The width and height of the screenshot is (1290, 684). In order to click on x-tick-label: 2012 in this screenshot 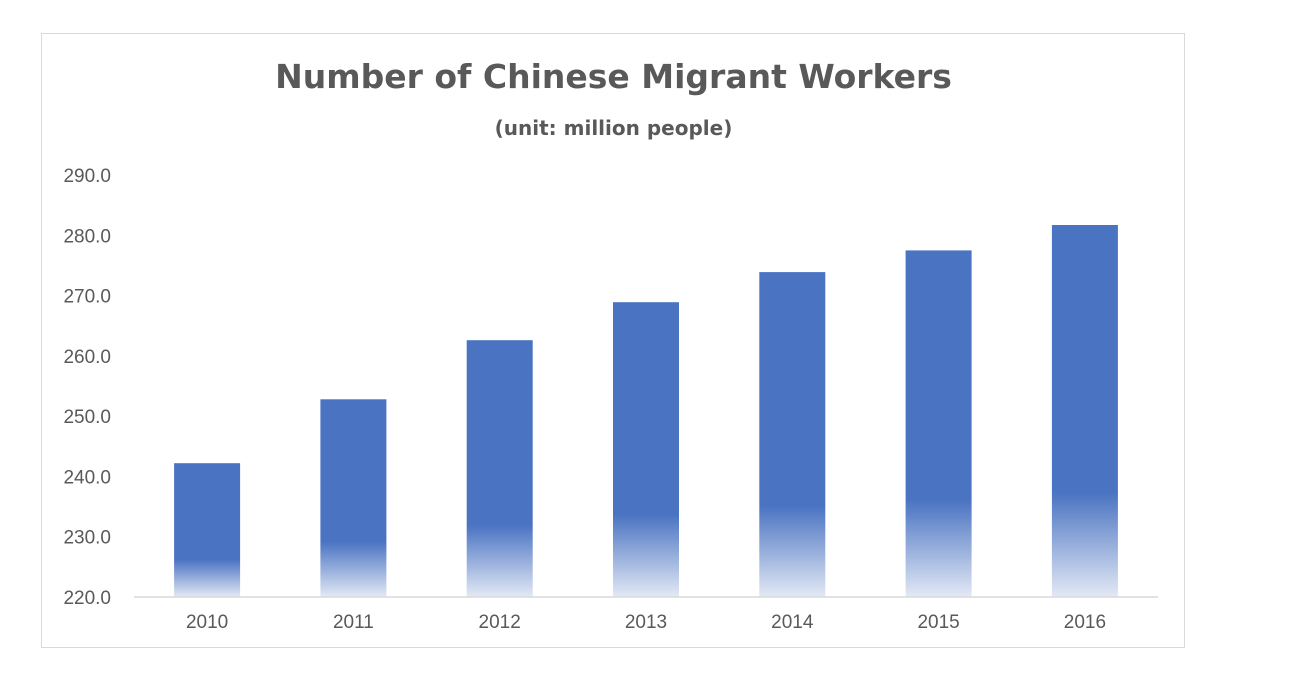, I will do `click(500, 622)`.